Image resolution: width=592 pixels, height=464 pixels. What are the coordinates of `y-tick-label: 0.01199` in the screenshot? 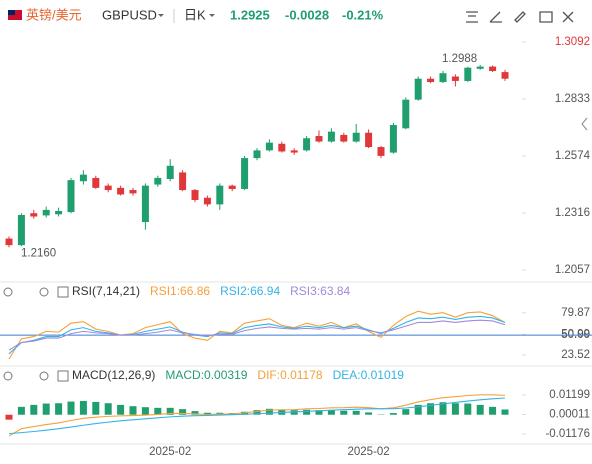 It's located at (569, 395).